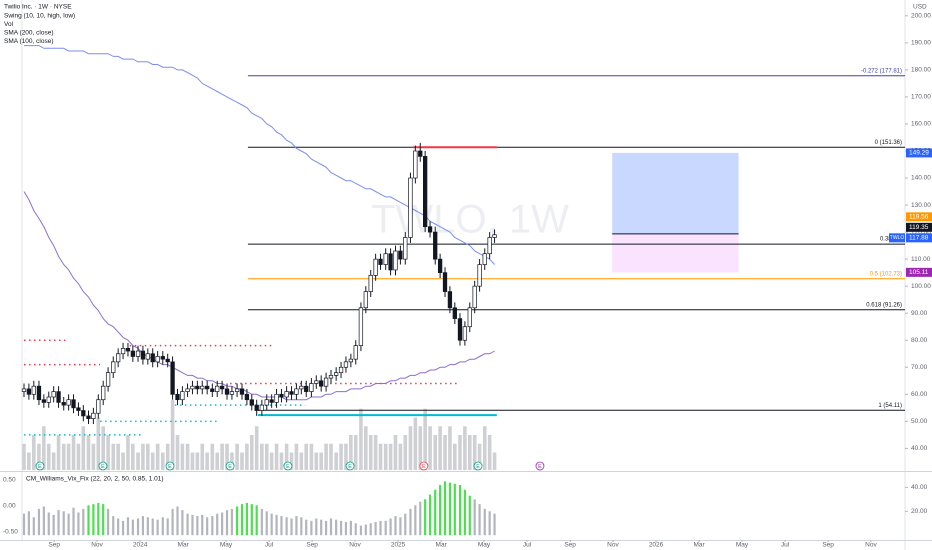  What do you see at coordinates (29, 41) in the screenshot?
I see `legend-item: SMA (100, close)` at bounding box center [29, 41].